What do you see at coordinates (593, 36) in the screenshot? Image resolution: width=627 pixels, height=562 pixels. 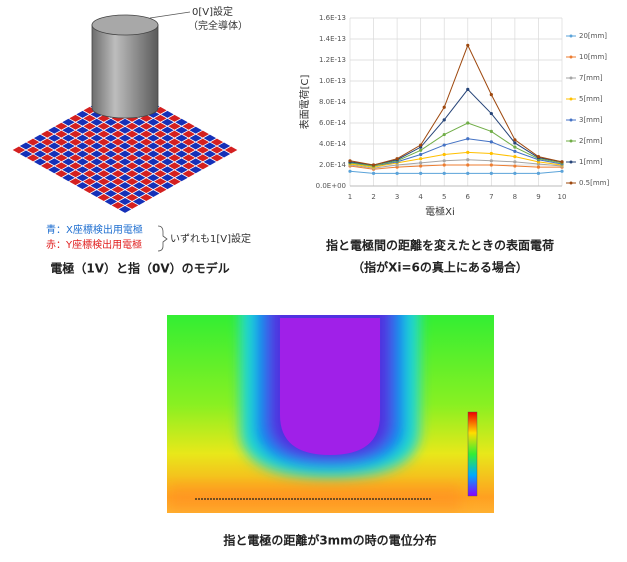 I see `legend-label: 20[mm]` at bounding box center [593, 36].